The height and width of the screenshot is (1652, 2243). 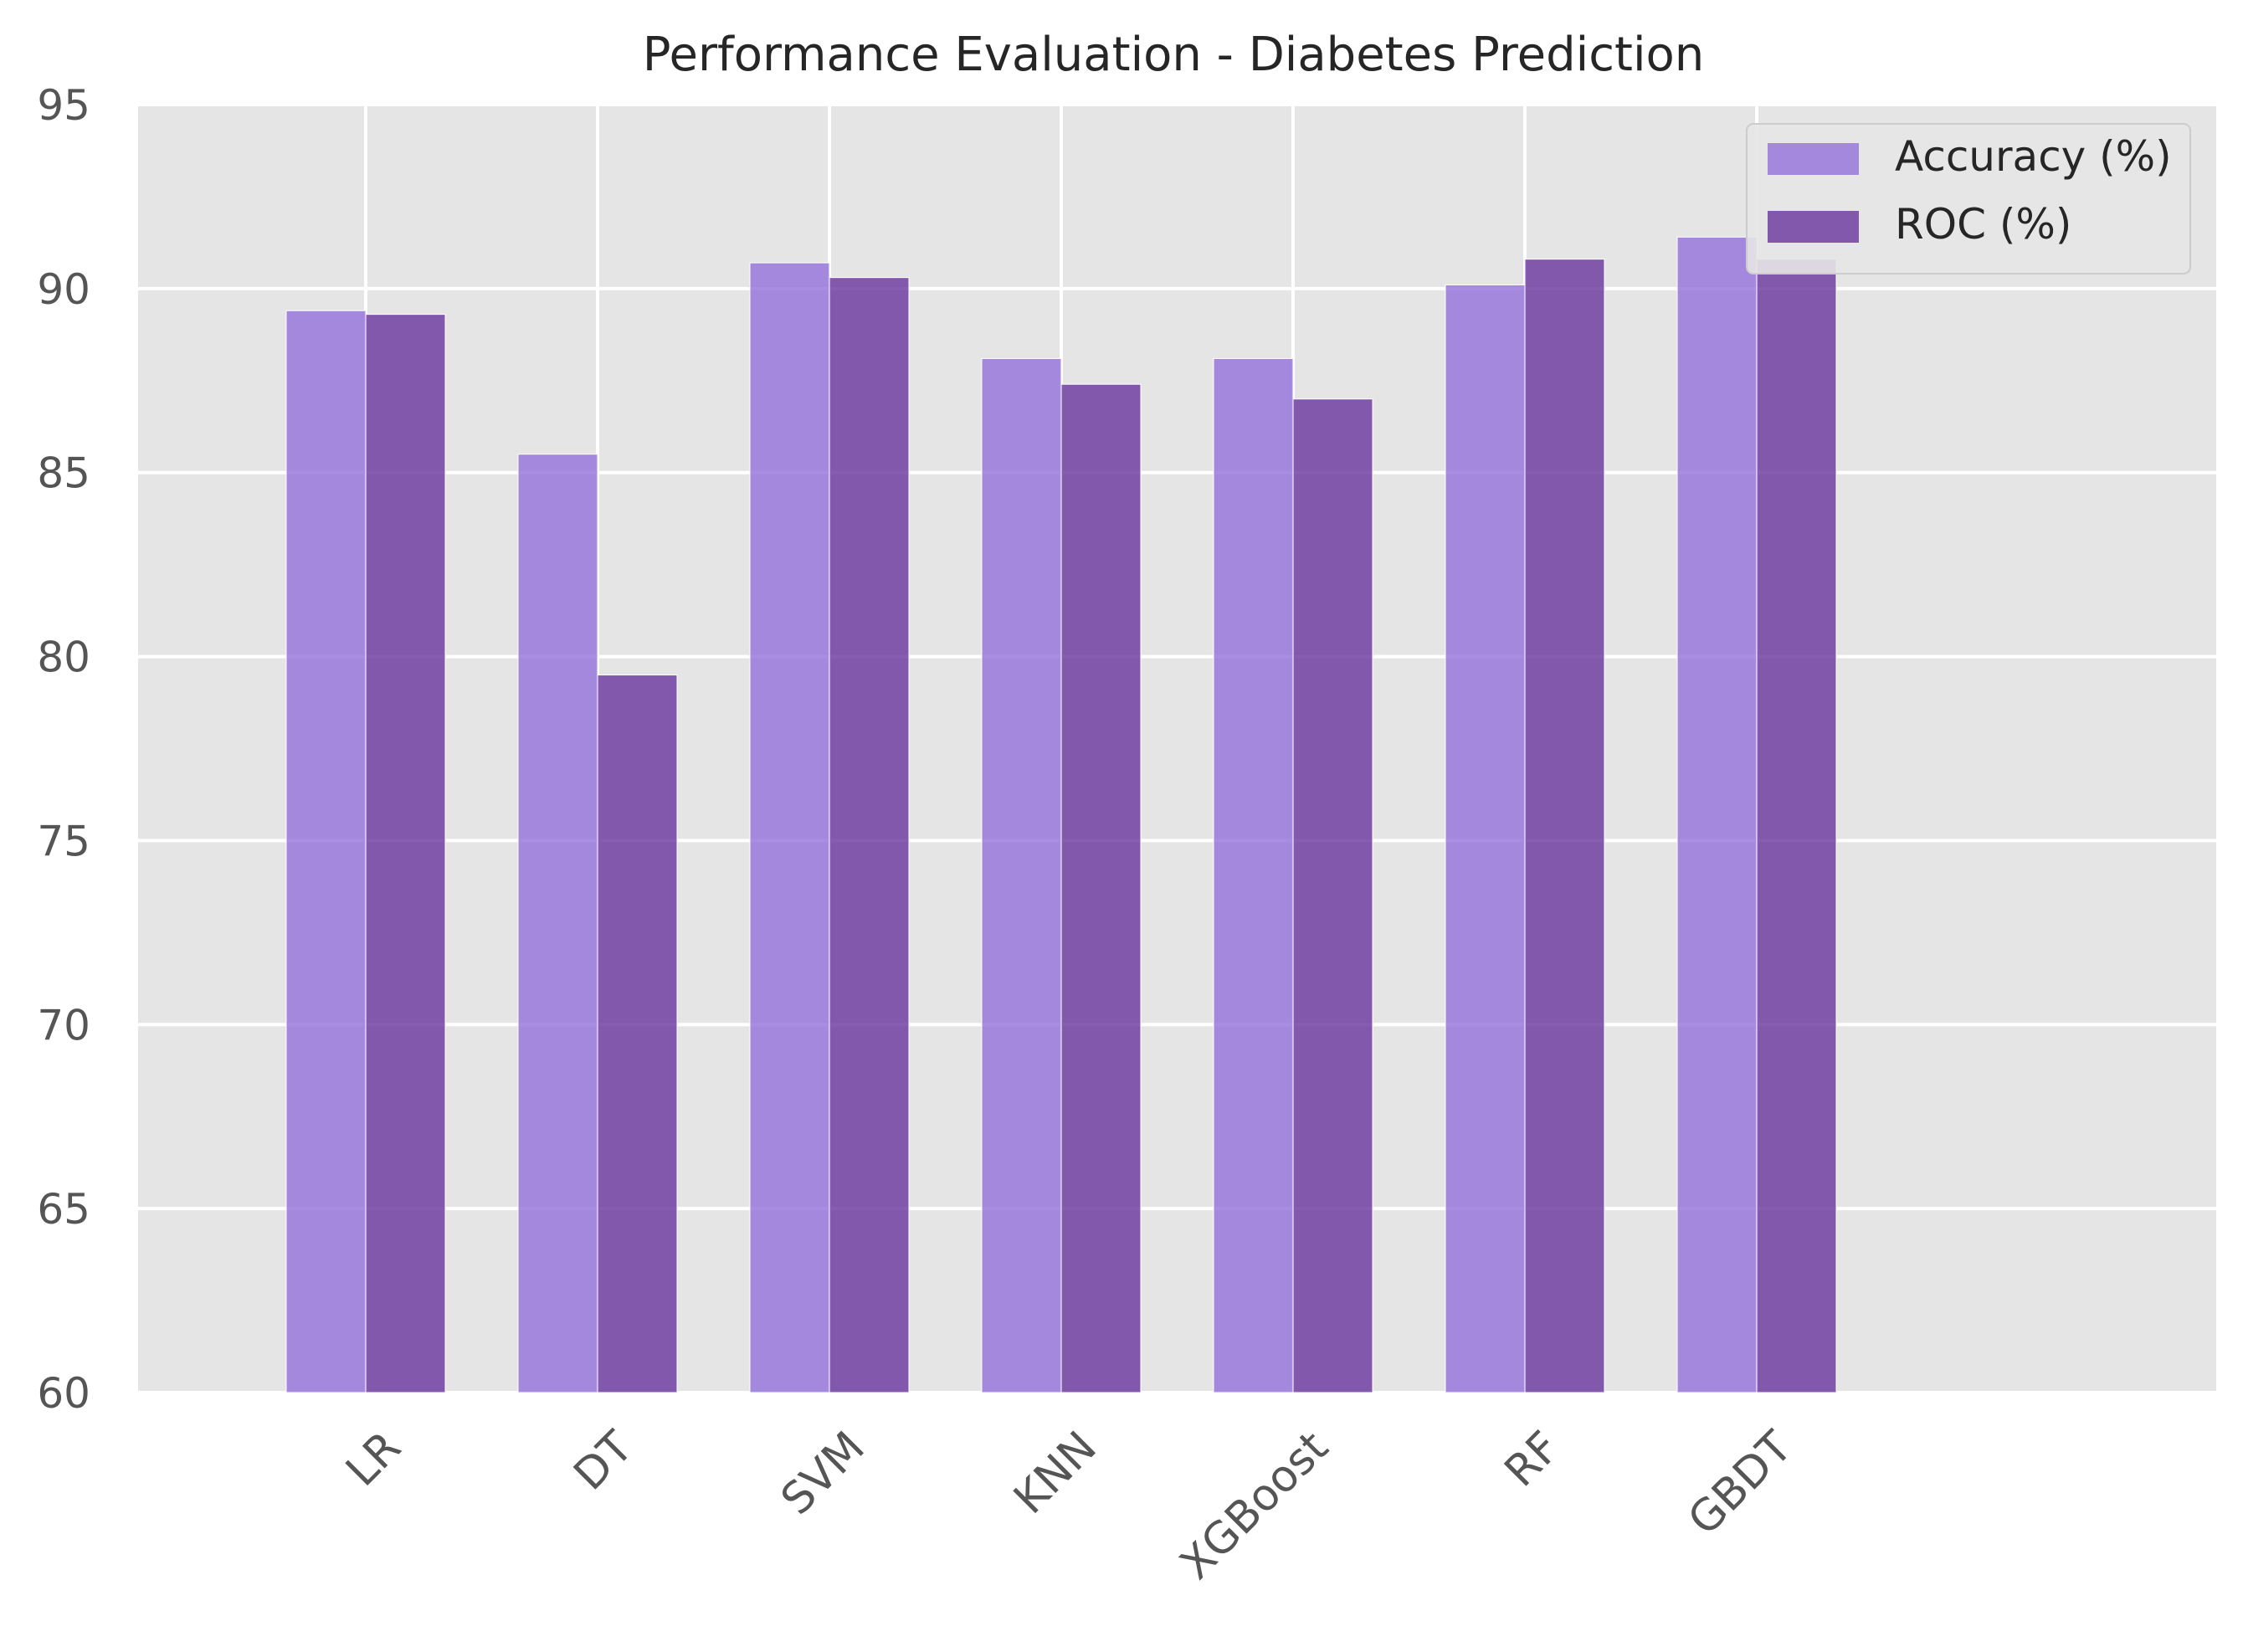 I want to click on x-tick-label-gbdt: GBDT, so click(x=1740, y=1483).